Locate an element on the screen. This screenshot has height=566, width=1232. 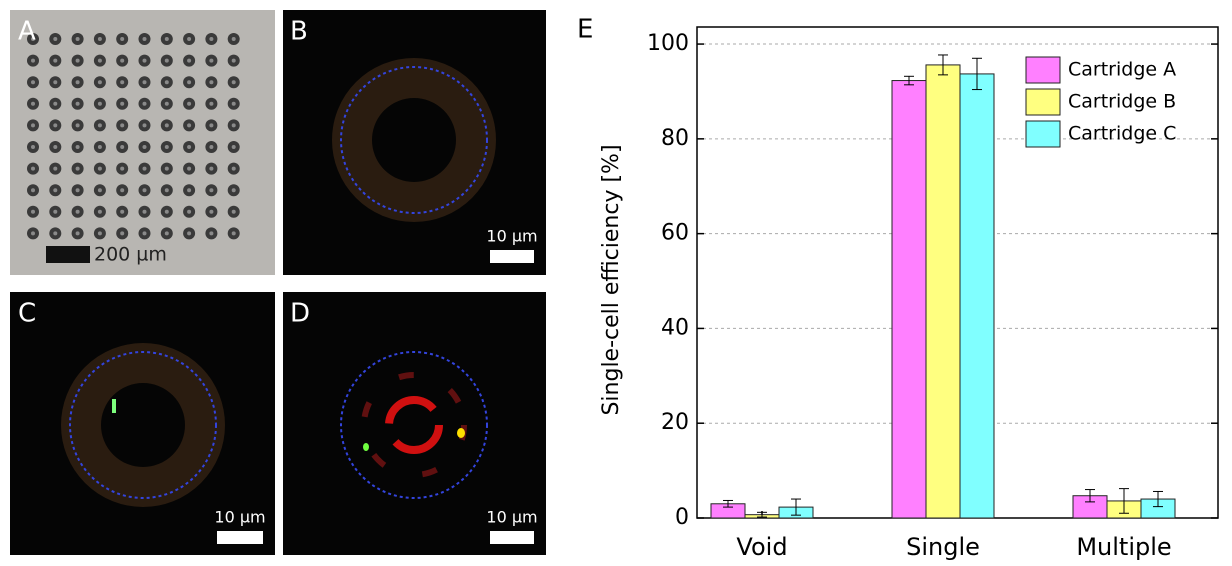
legend-label: Cartridge B is located at coordinates (1122, 102).